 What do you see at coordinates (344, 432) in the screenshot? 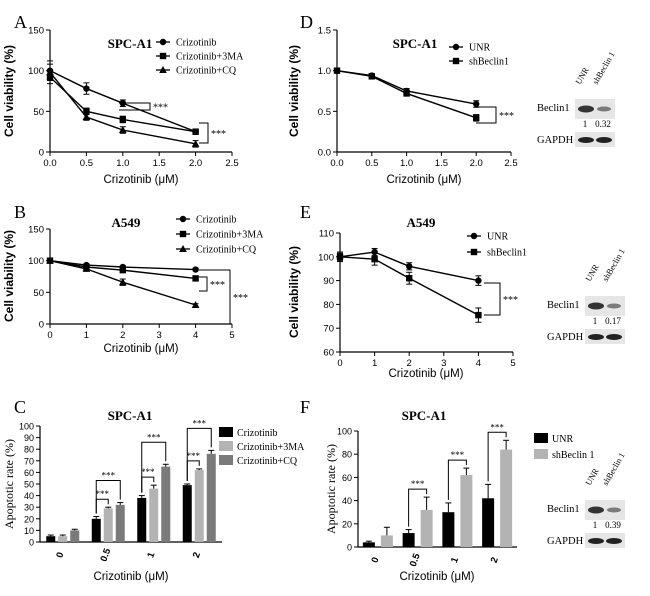
I see `panel-f-ytick-label: 100` at bounding box center [344, 432].